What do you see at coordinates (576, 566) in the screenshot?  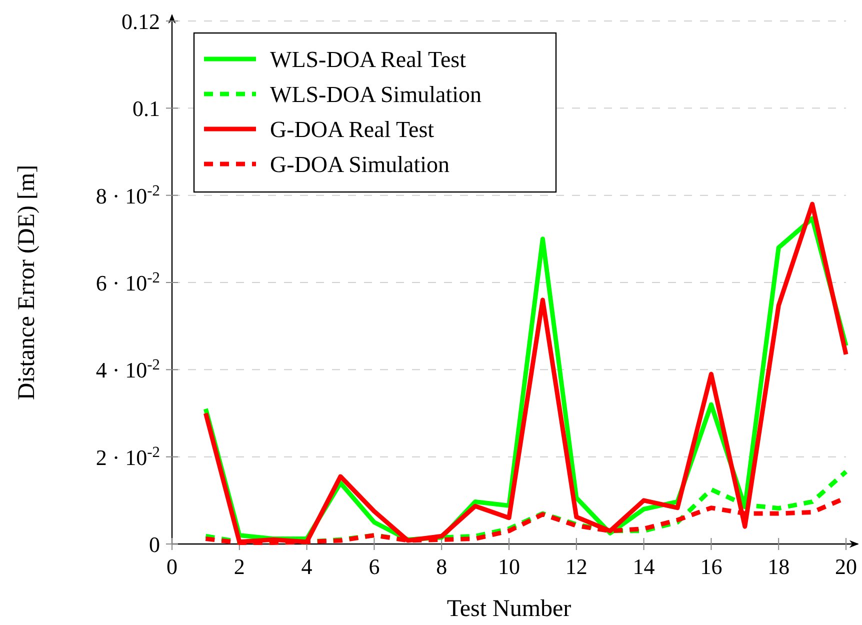 I see `x-tick-label: 12` at bounding box center [576, 566].